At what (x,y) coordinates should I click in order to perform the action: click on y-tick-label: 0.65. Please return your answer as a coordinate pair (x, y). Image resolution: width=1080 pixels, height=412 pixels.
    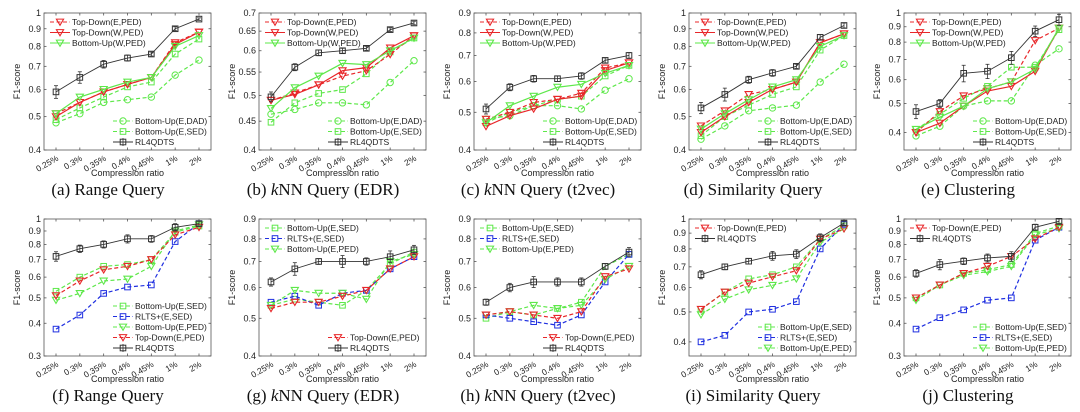
    Looking at the image, I should click on (247, 31).